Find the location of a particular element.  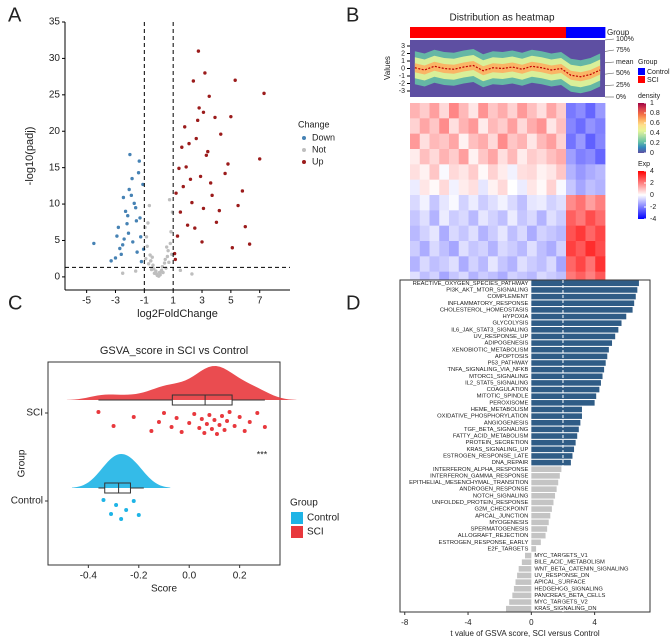

group-cell is located at coordinates (444, 32).